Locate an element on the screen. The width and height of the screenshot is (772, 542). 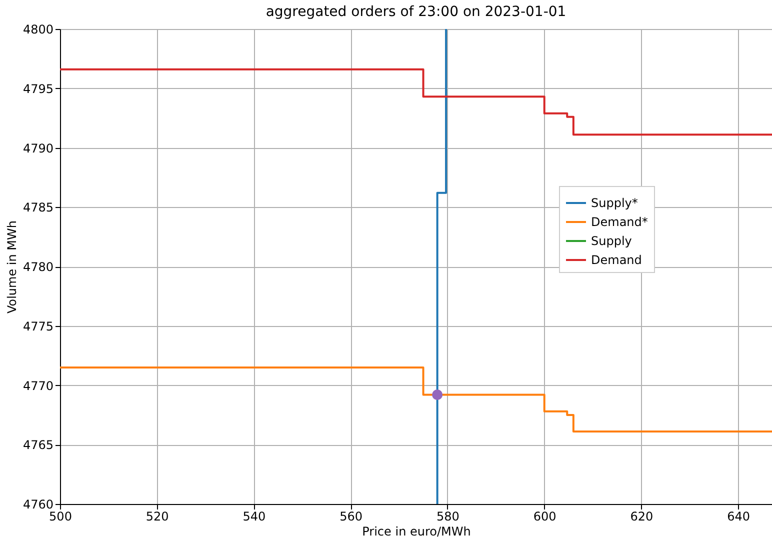
x-tick-label: 600 is located at coordinates (544, 517).